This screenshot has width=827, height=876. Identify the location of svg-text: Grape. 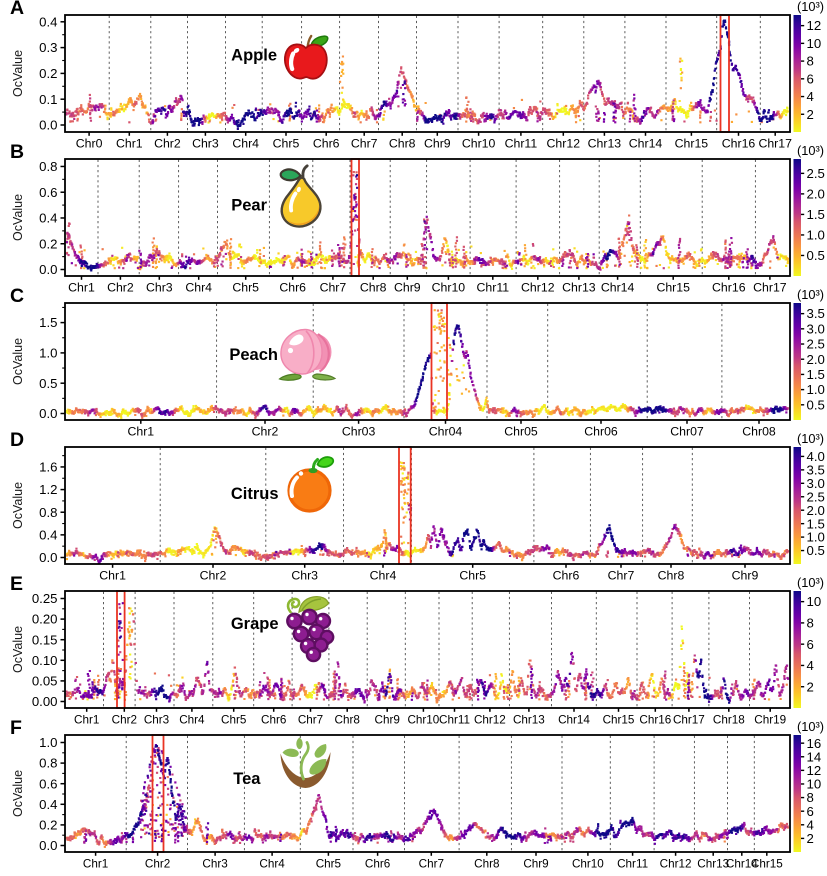
(255, 624).